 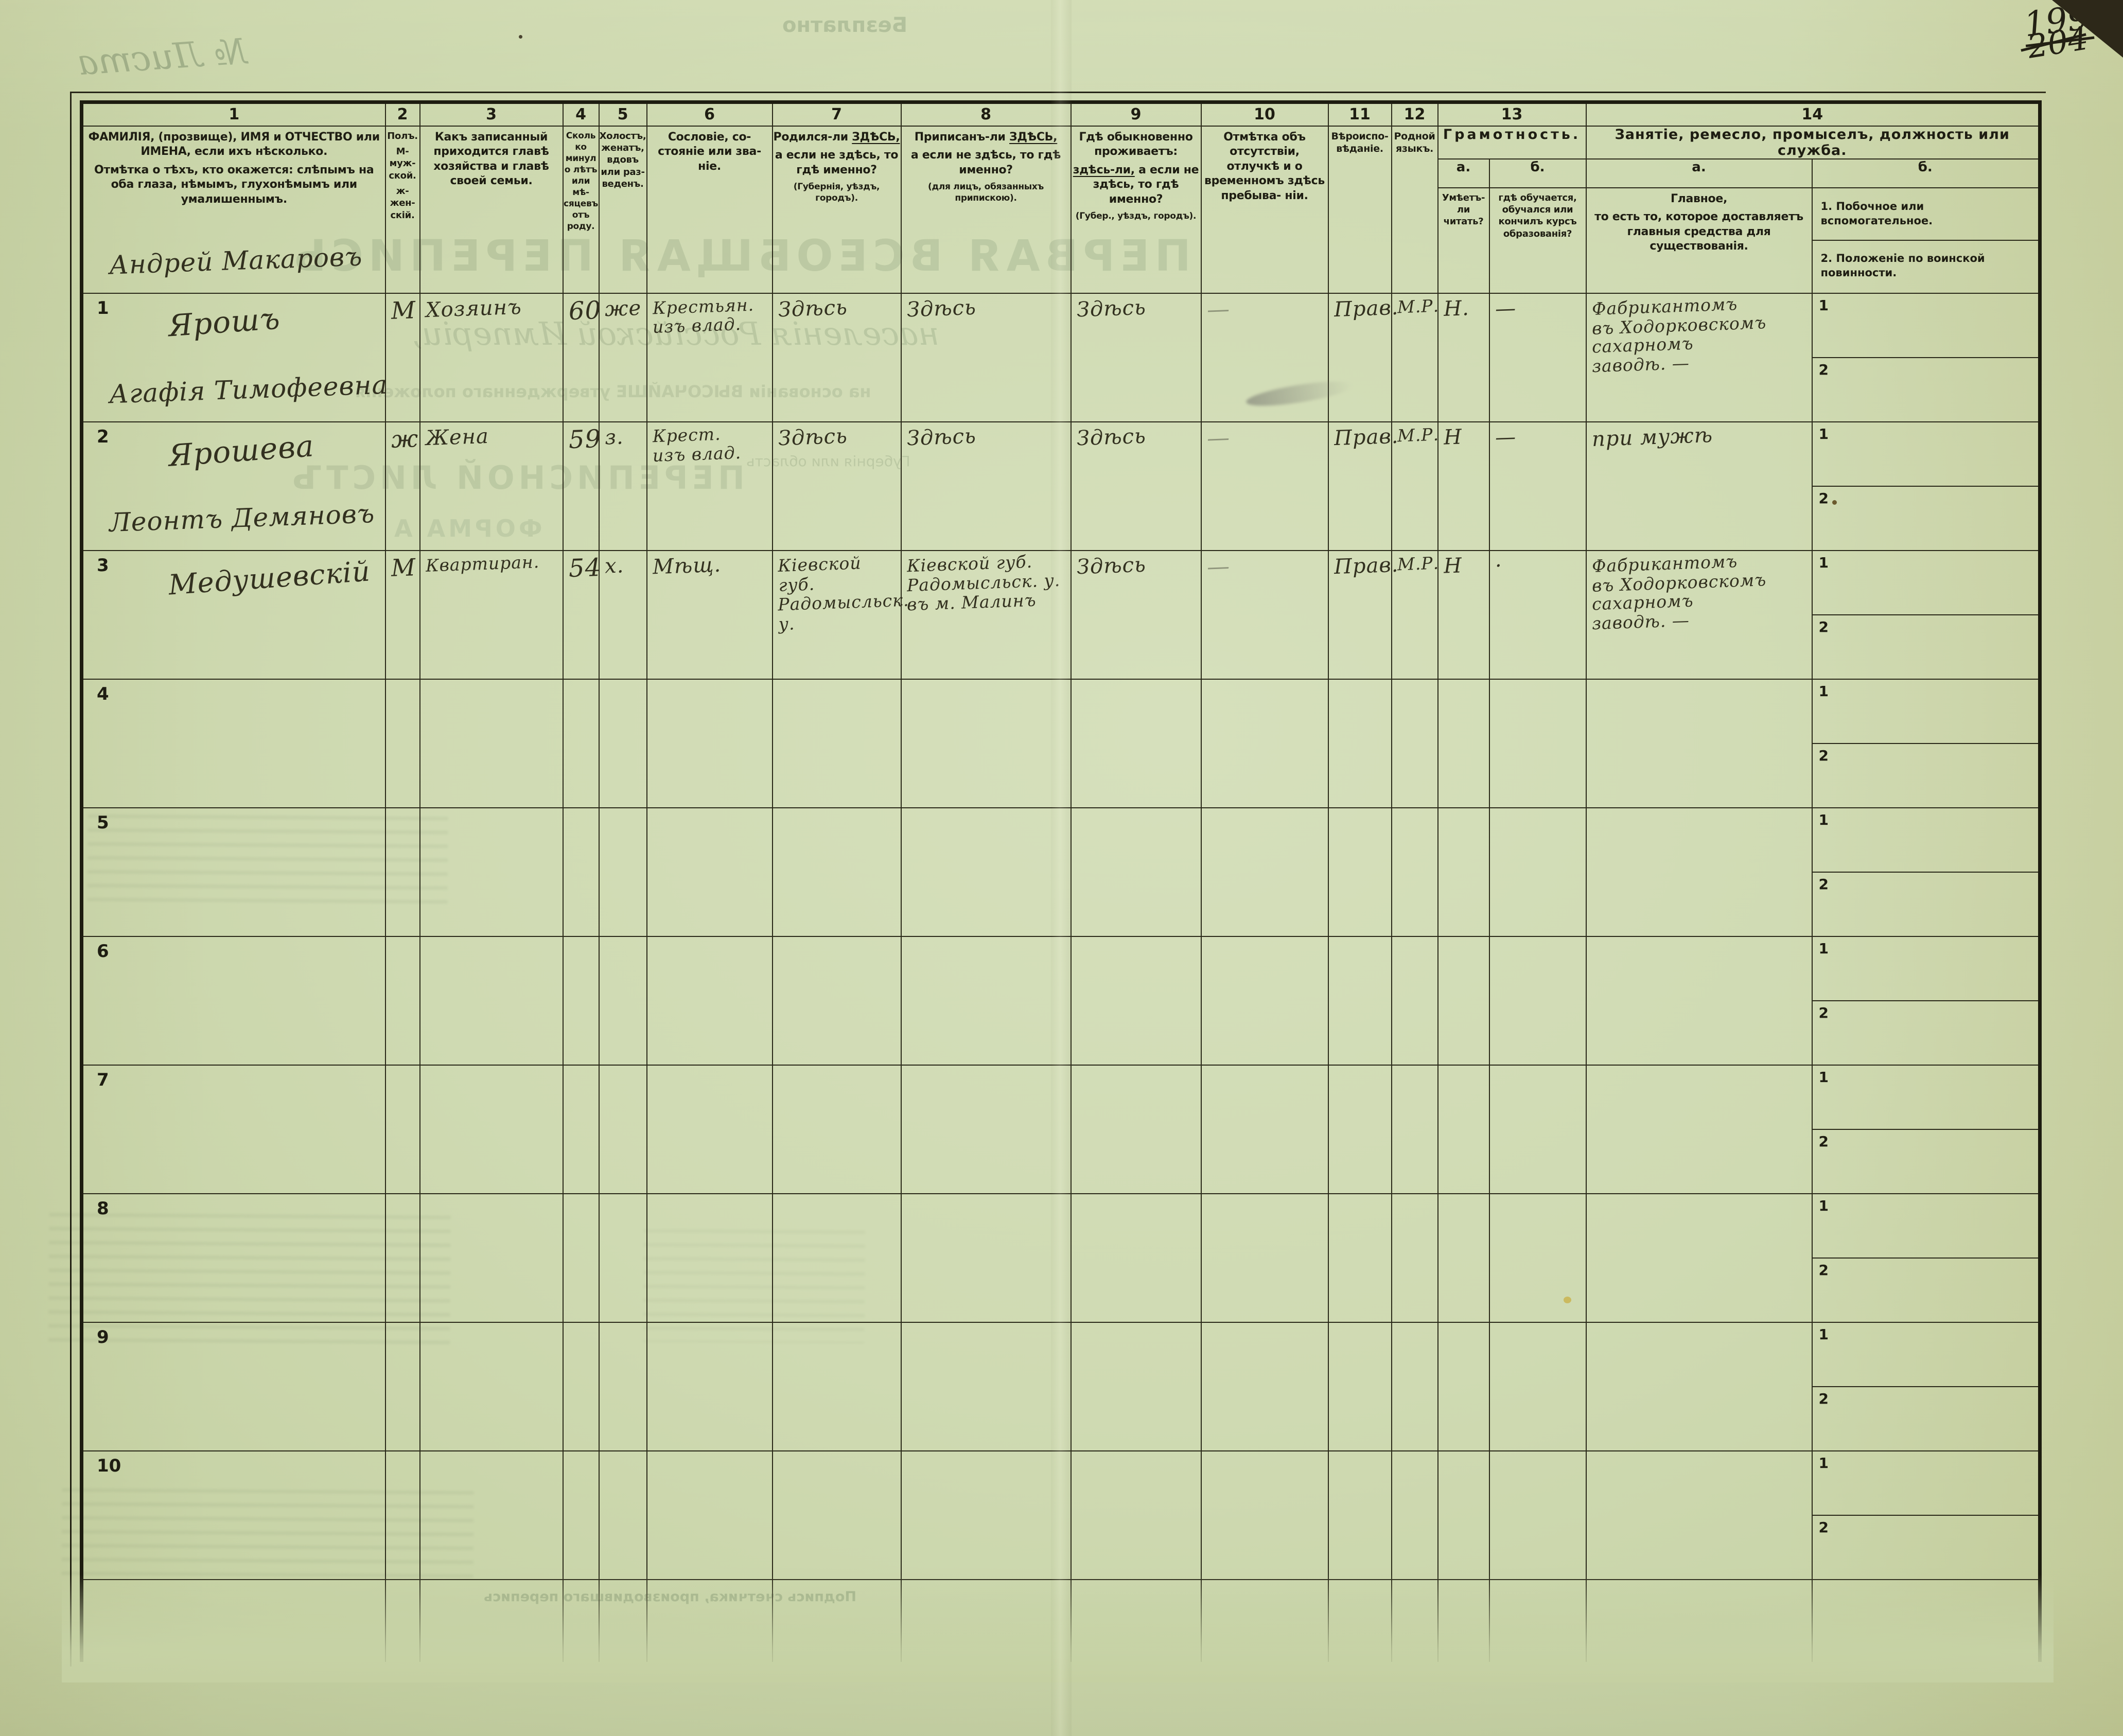 What do you see at coordinates (1464, 240) in the screenshot?
I see `col13a-header: Умѣетъ- ли читать?` at bounding box center [1464, 240].